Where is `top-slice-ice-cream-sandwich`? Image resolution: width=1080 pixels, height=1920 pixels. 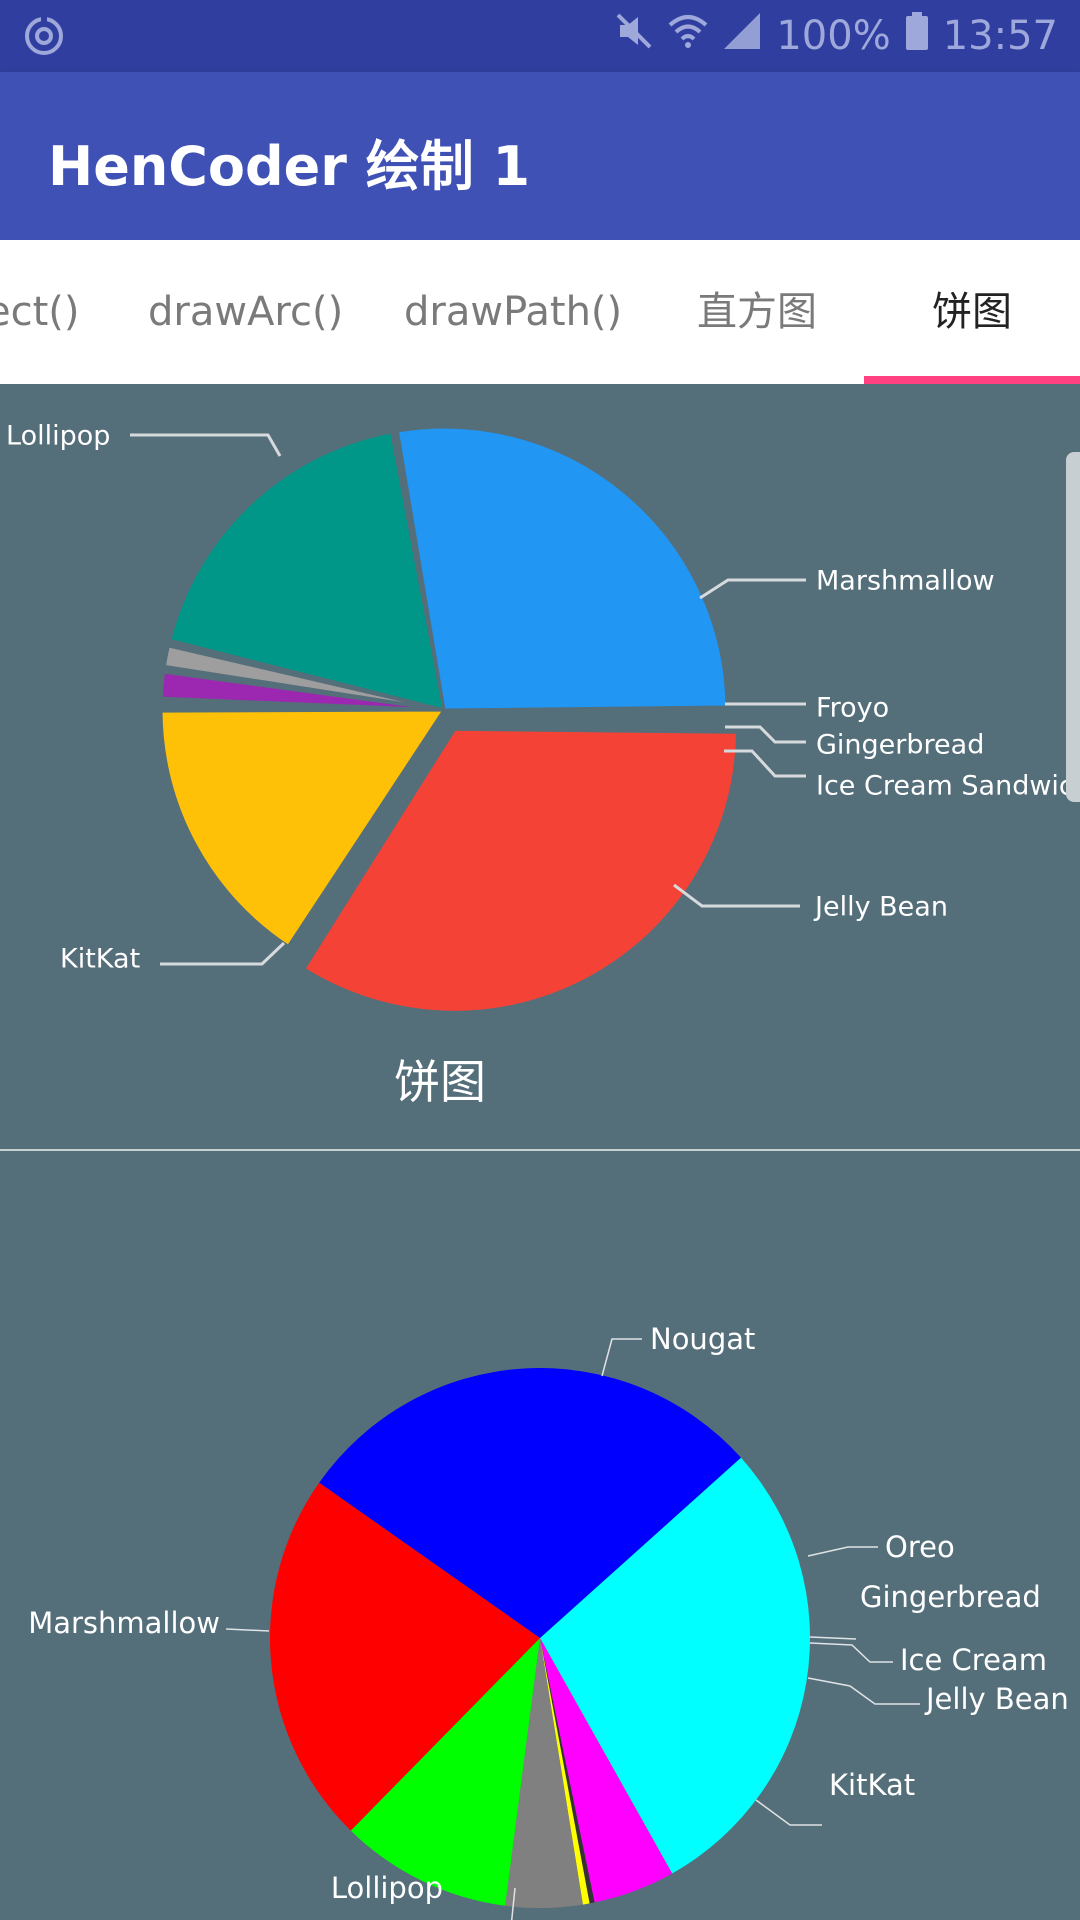
top-slice-ice-cream-sandwich is located at coordinates (303, 678).